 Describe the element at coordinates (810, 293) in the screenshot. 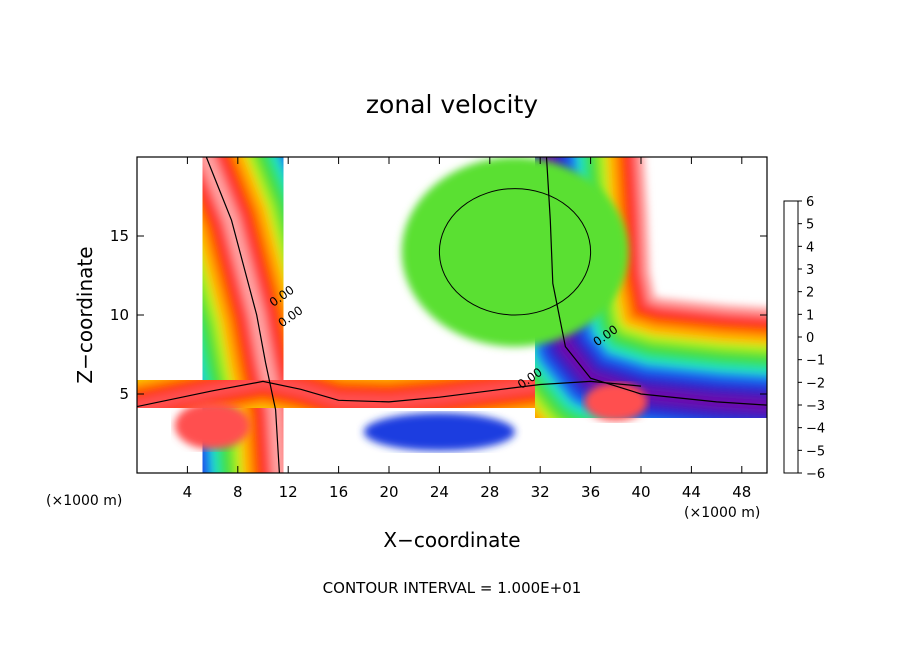

I see `colorbar-tick-label: 2` at that location.